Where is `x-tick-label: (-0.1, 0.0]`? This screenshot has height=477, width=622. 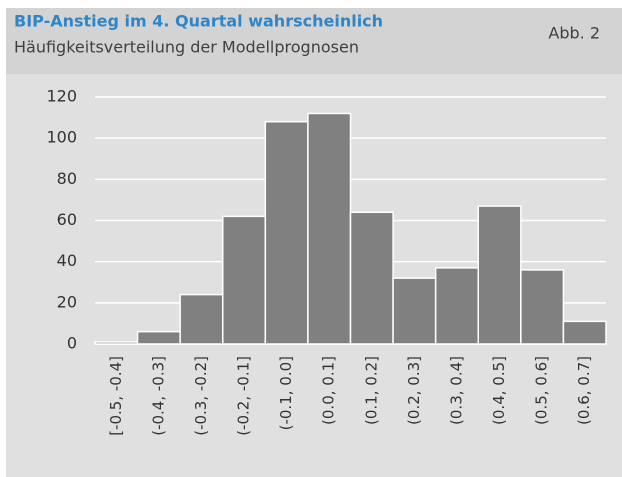 x-tick-label: (-0.1, 0.0] is located at coordinates (286, 393).